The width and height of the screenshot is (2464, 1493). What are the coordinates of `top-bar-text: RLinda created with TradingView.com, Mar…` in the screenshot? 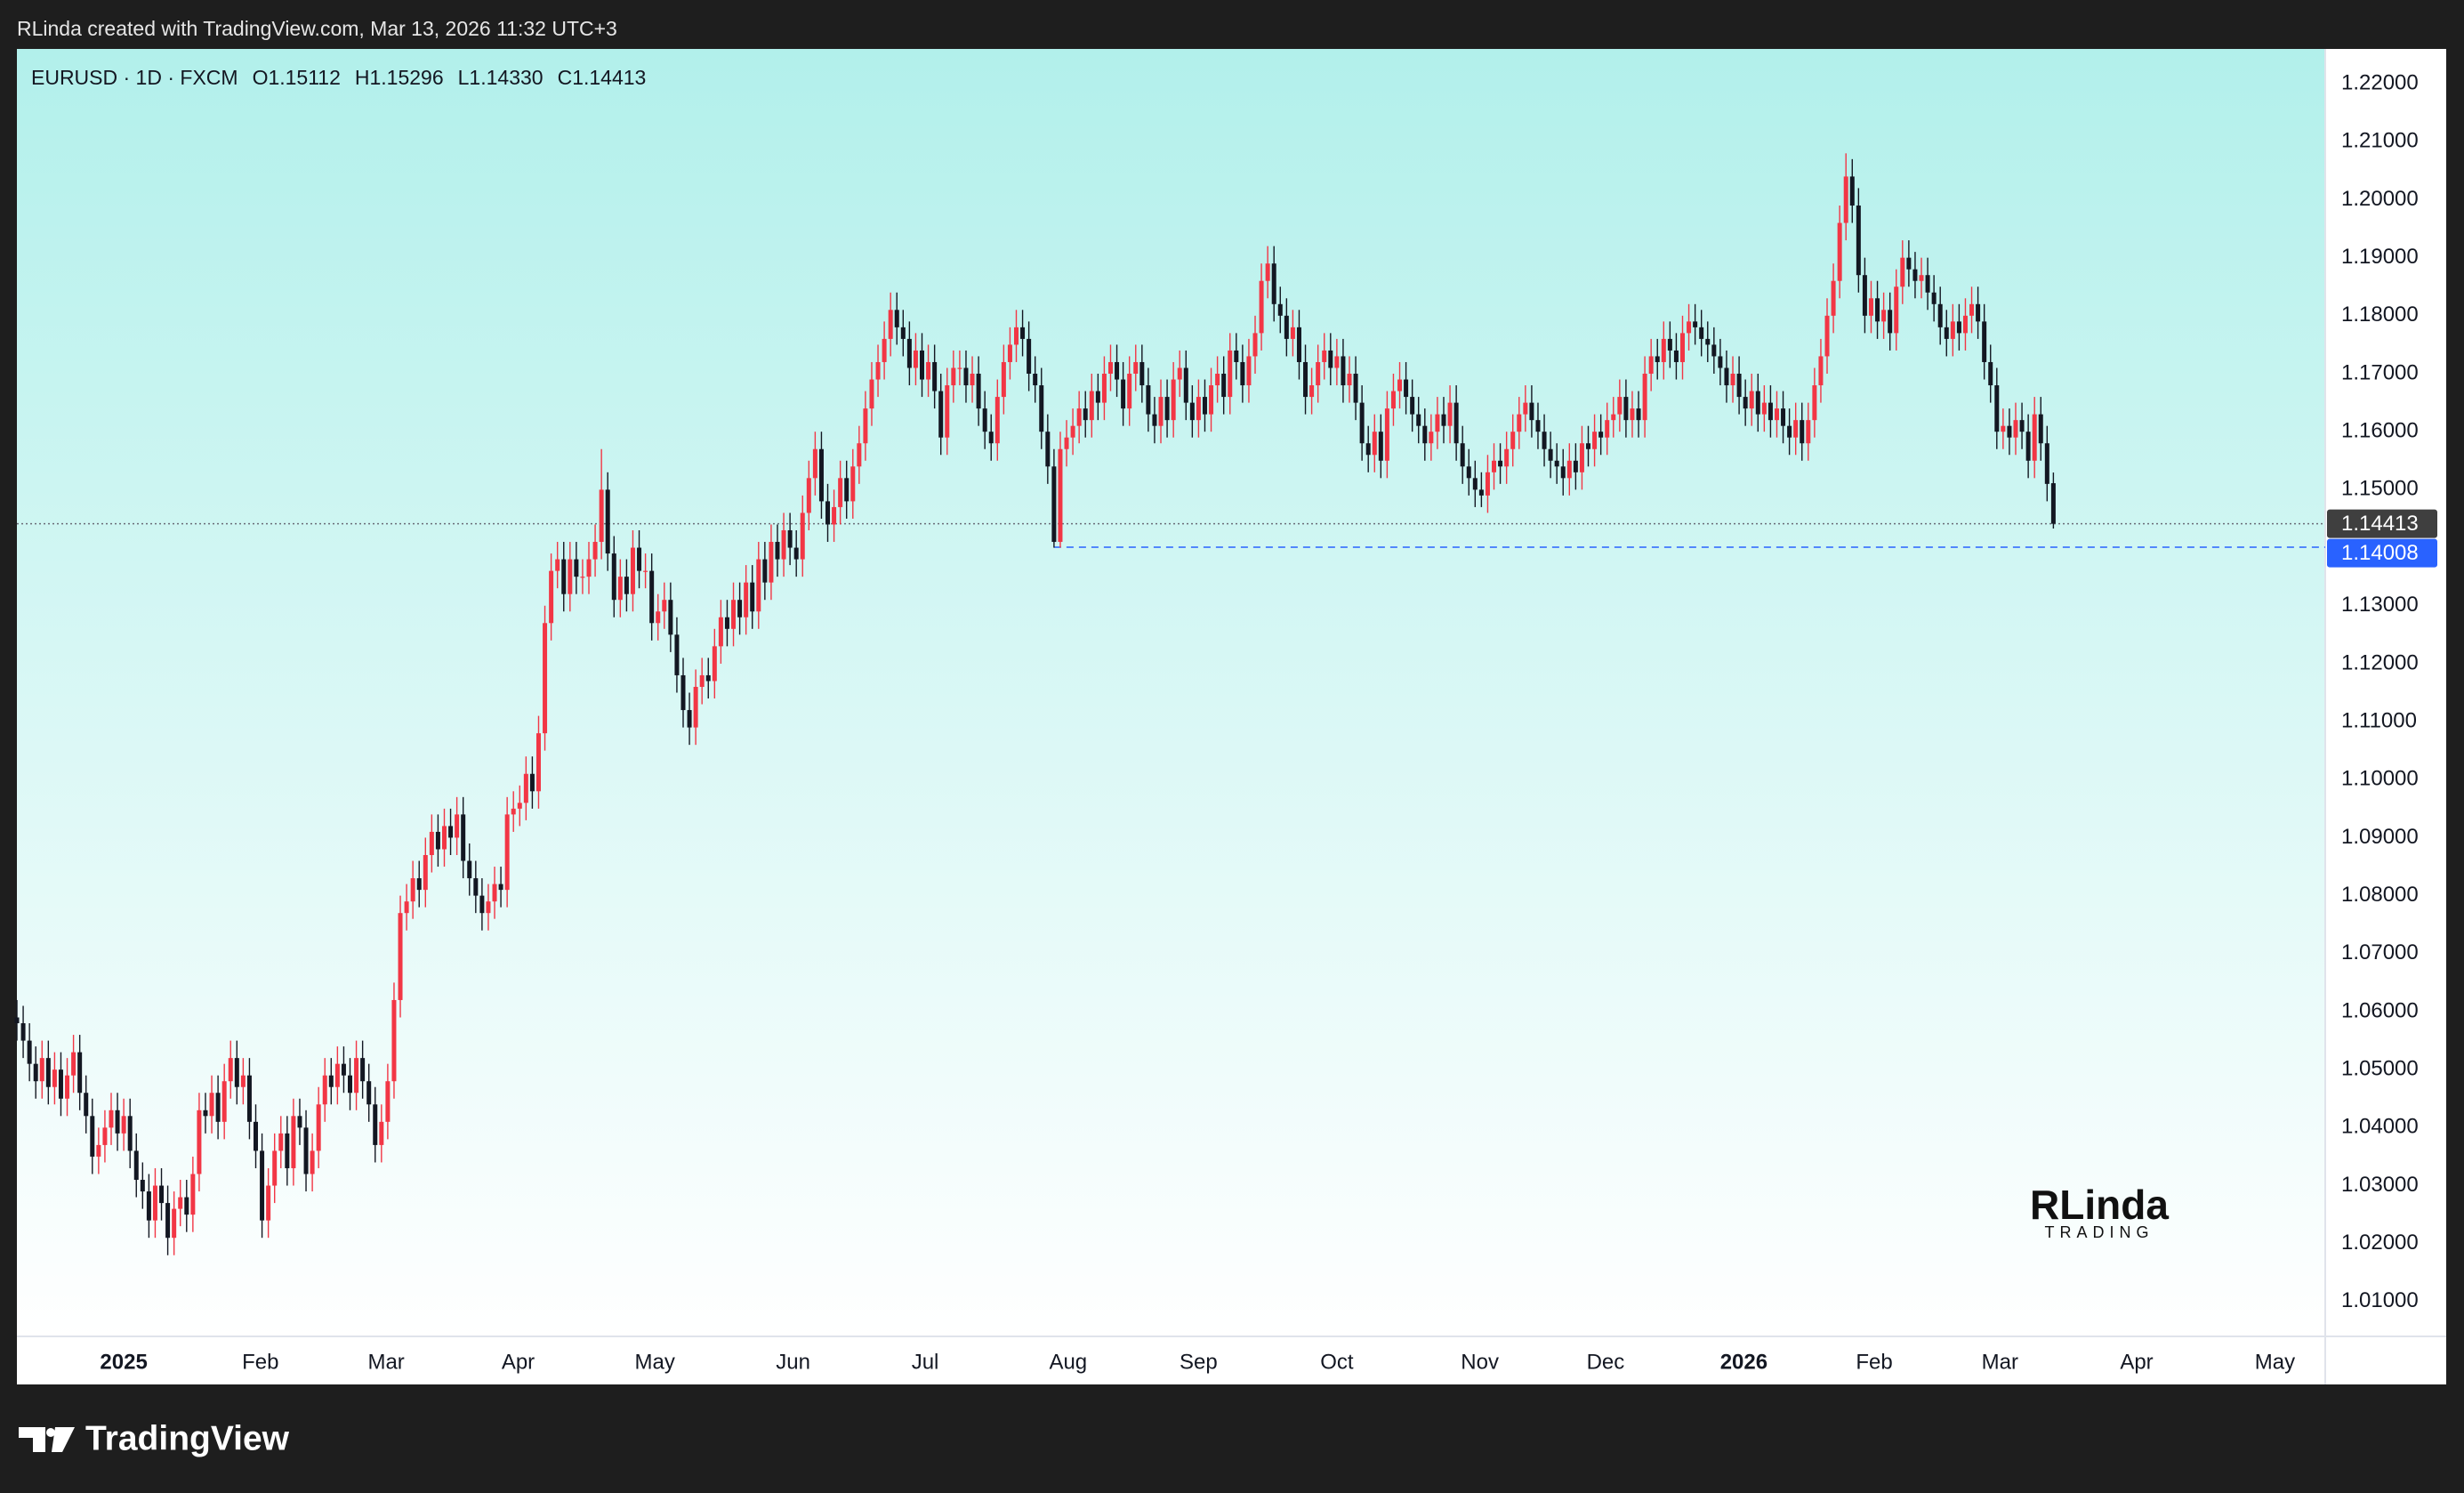 It's located at (317, 28).